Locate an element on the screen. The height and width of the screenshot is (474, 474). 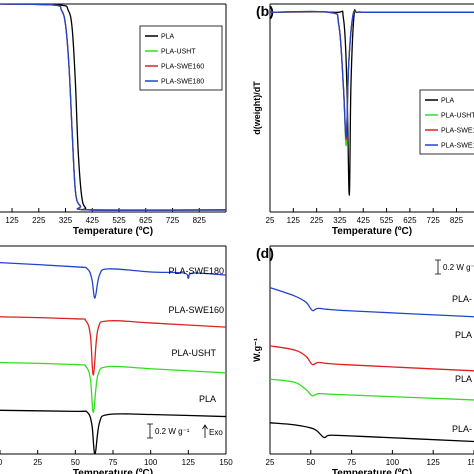
x-tick-label-c-1: 25 is located at coordinates (37, 462).